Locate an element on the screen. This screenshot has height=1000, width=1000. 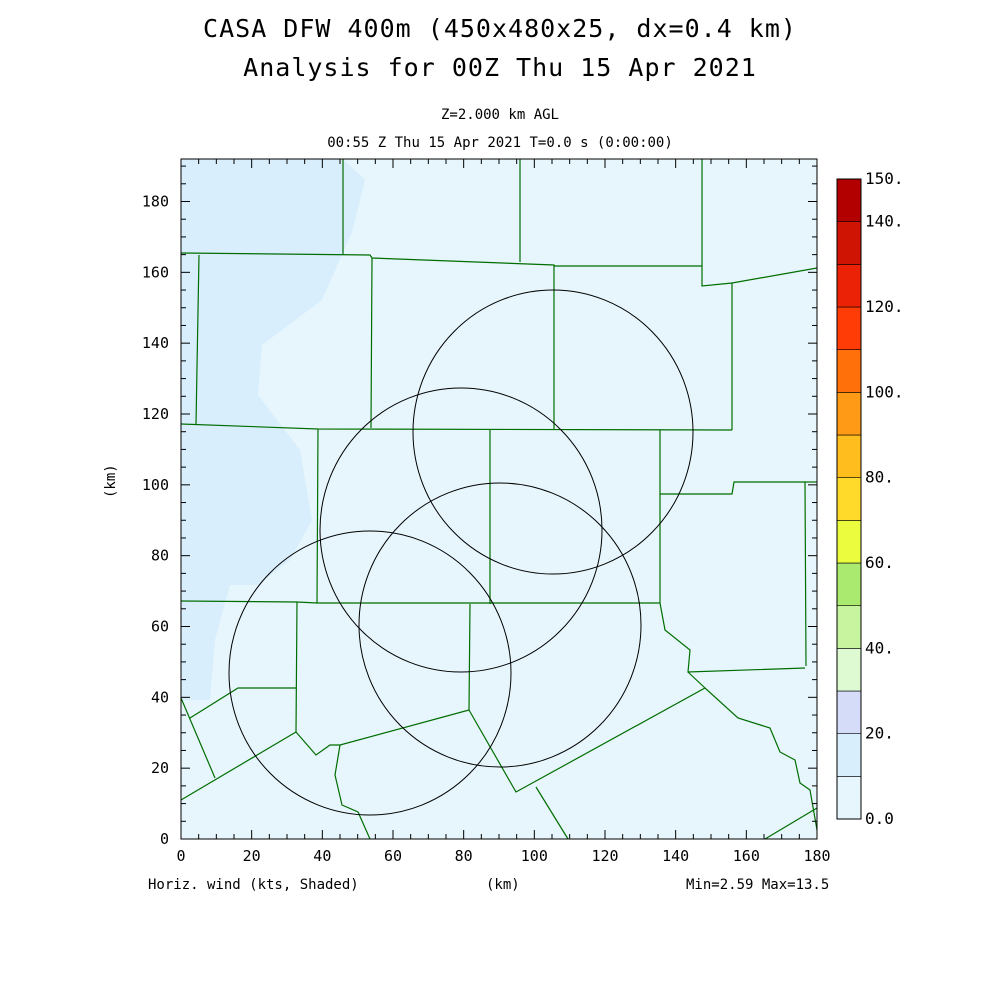
min-max-label: Min=2.59 Max=13.5 is located at coordinates (758, 885).